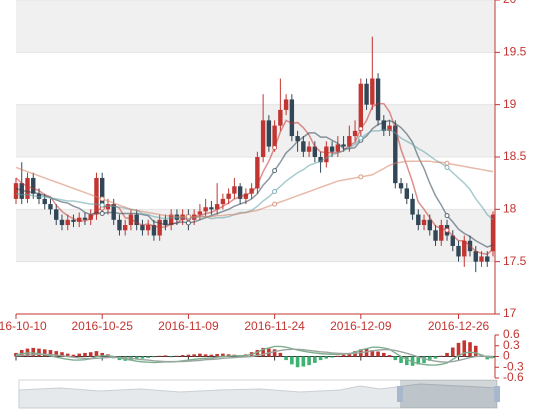  Describe the element at coordinates (361, 326) in the screenshot. I see `x-tick-label: 2016-12-09` at that location.